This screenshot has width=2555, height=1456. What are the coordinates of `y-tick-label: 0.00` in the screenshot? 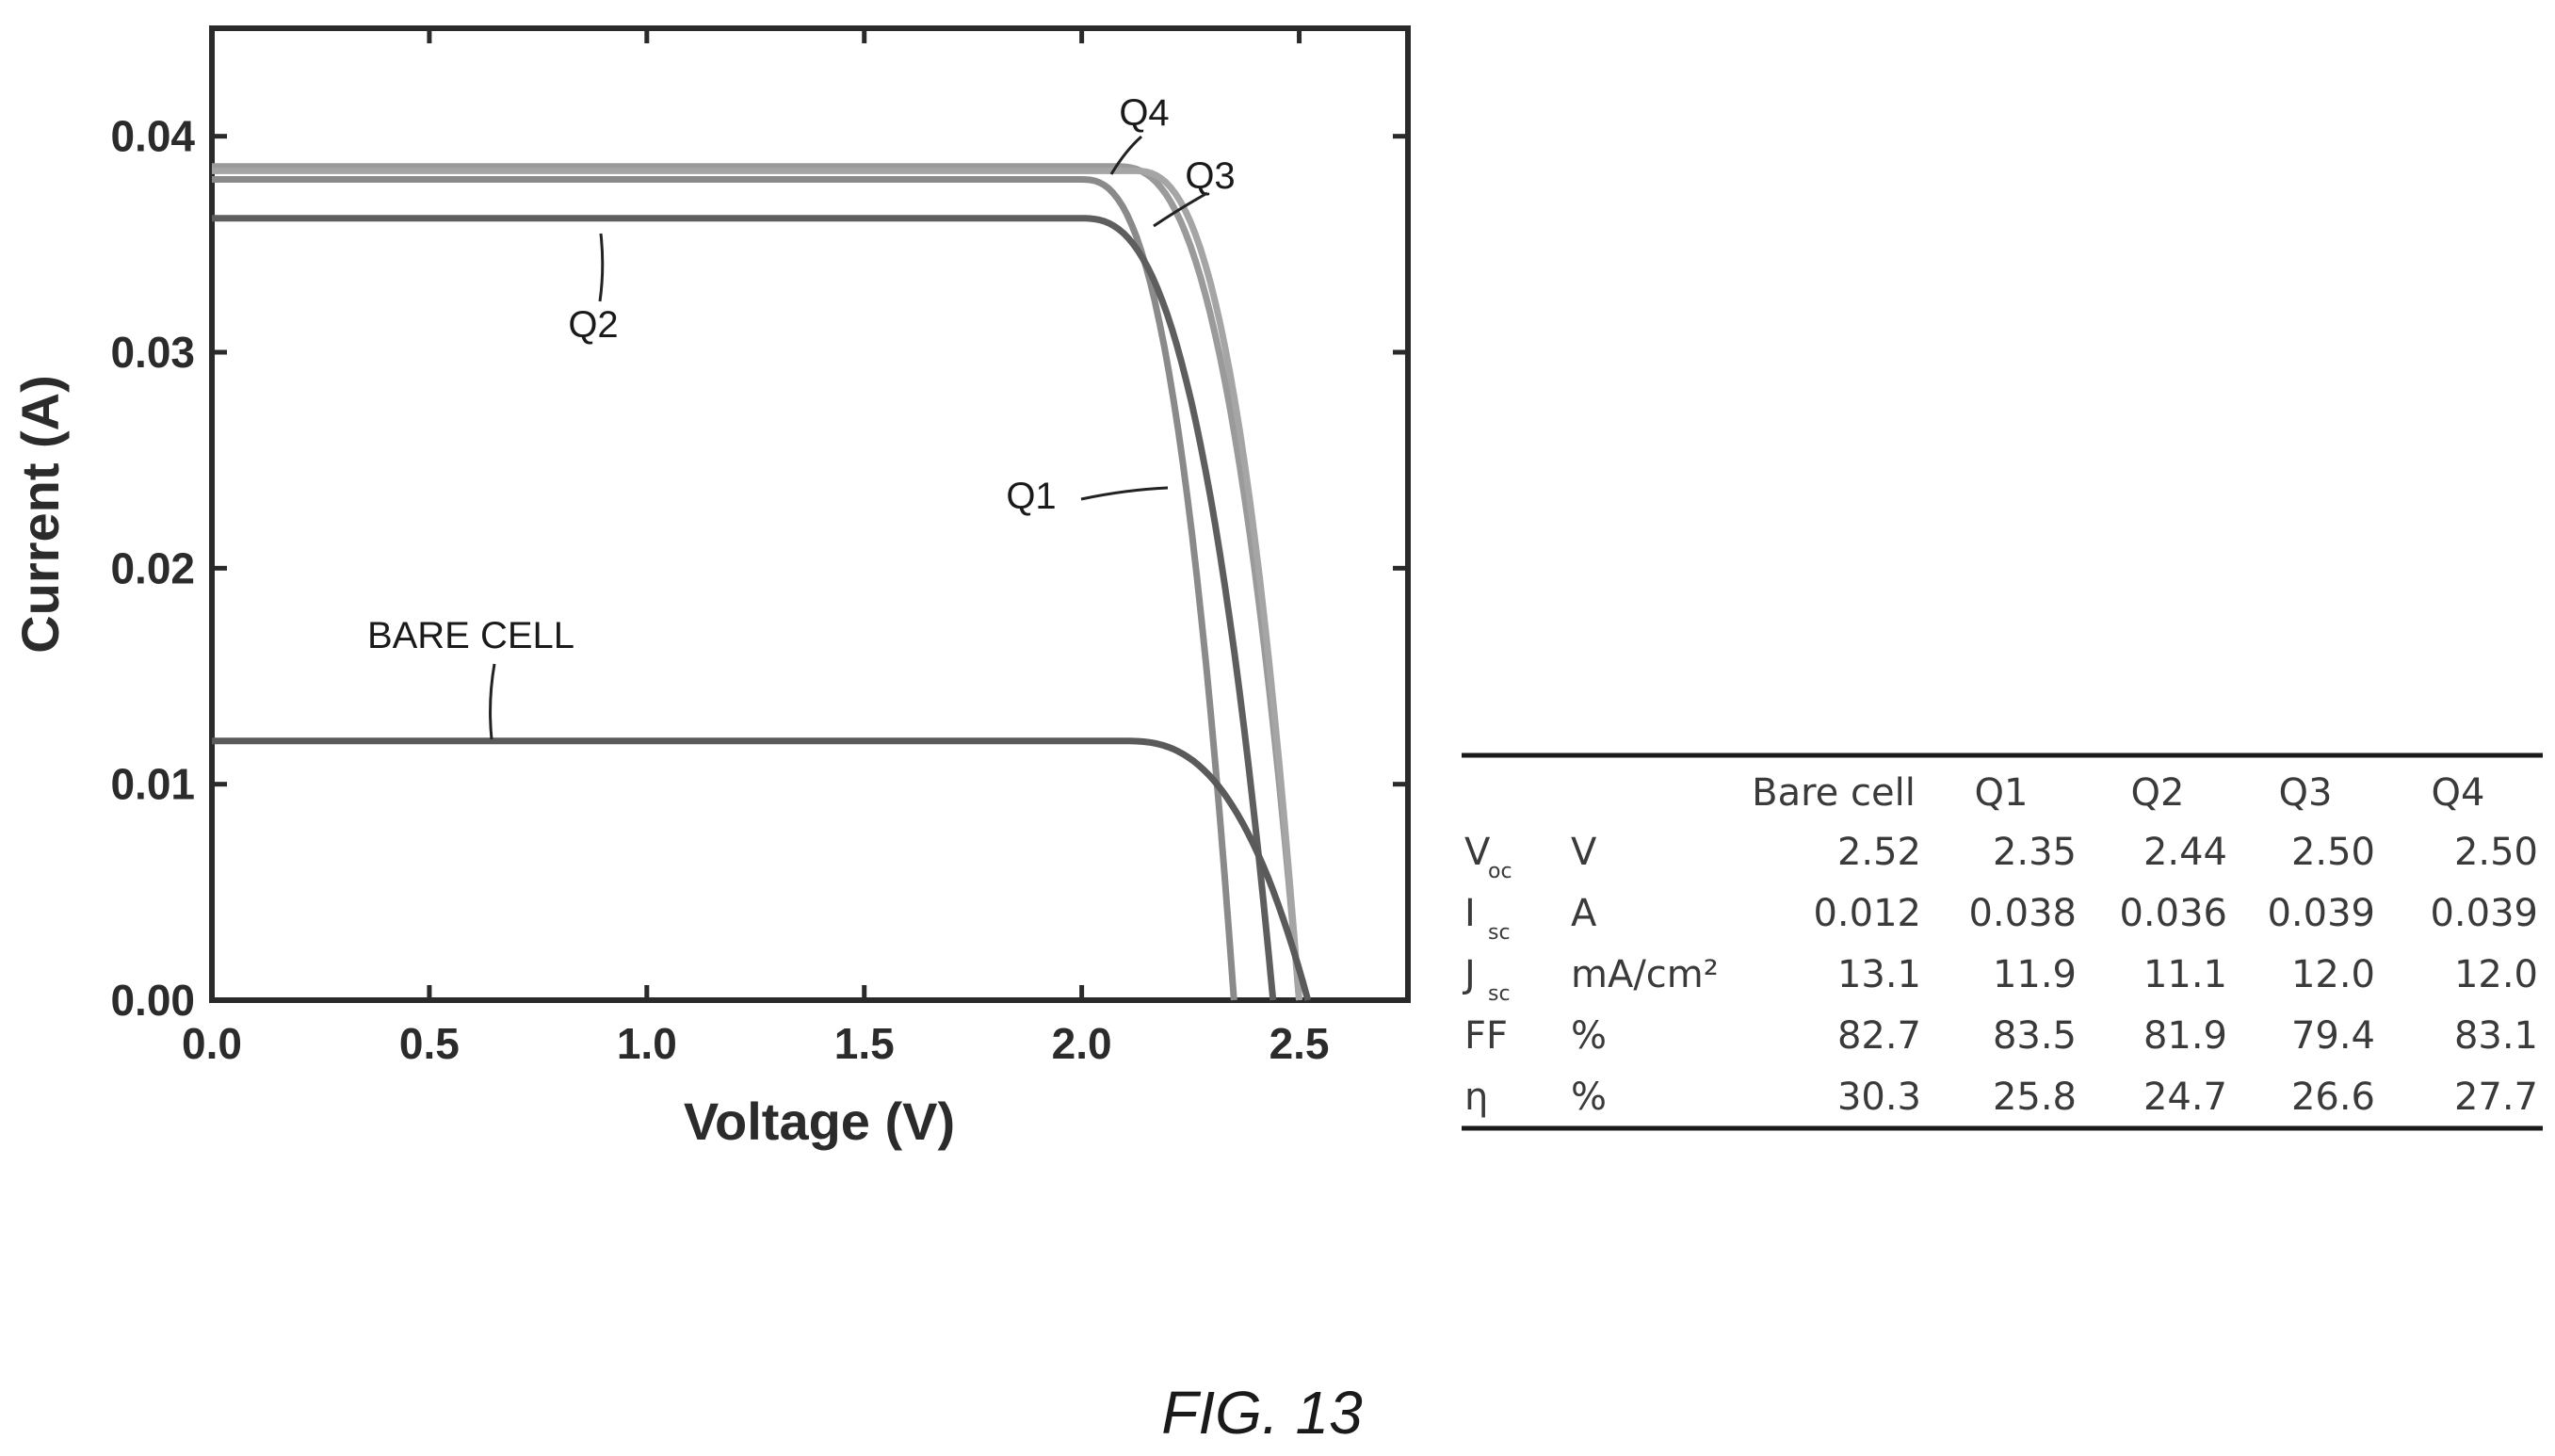 It's located at (153, 1000).